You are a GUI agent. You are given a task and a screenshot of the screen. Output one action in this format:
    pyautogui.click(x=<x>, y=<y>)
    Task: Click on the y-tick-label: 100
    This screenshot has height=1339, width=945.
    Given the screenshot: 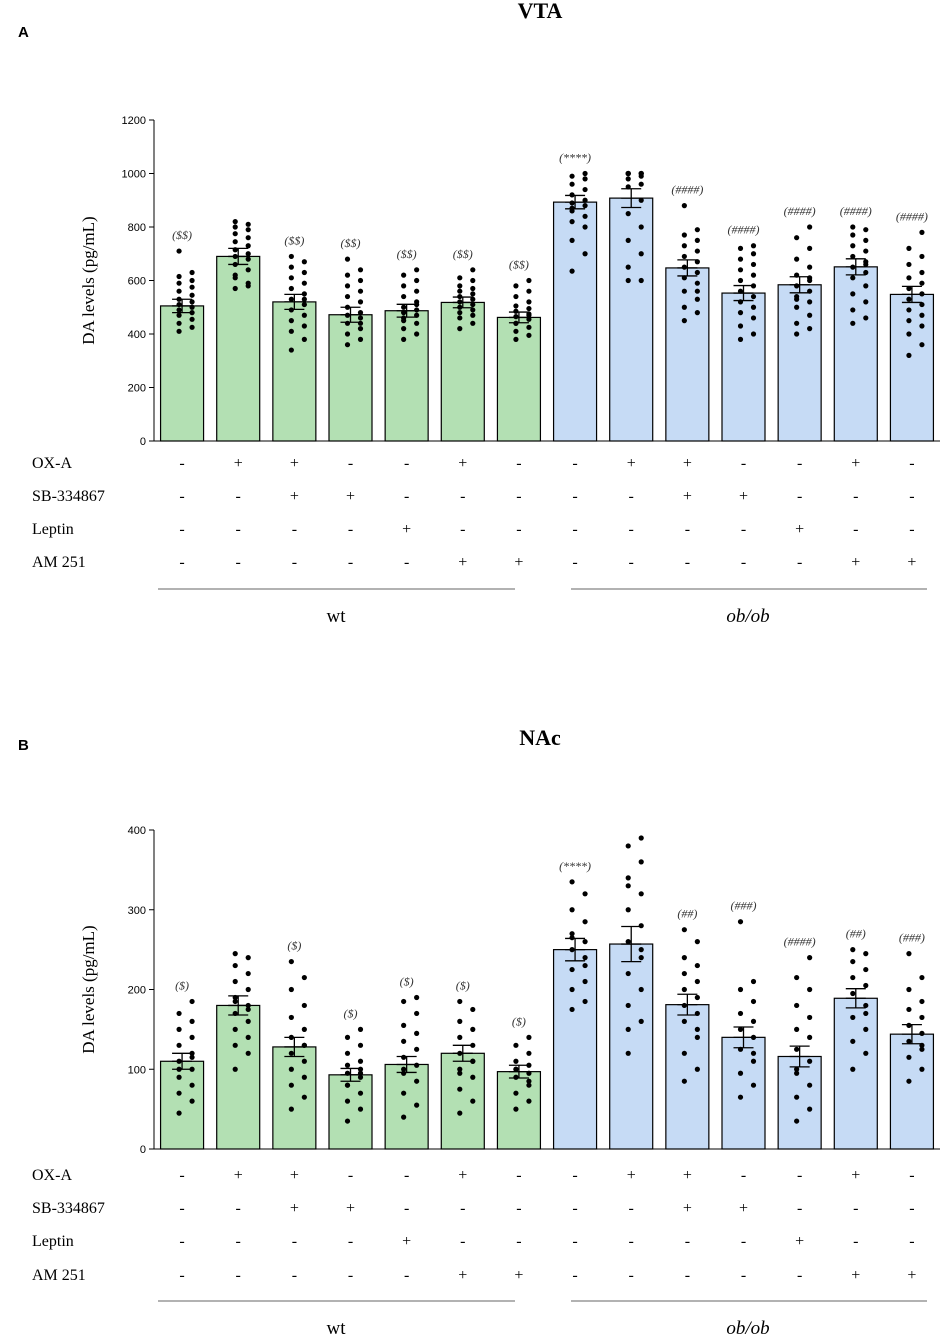 What is the action you would take?
    pyautogui.click(x=137, y=1070)
    